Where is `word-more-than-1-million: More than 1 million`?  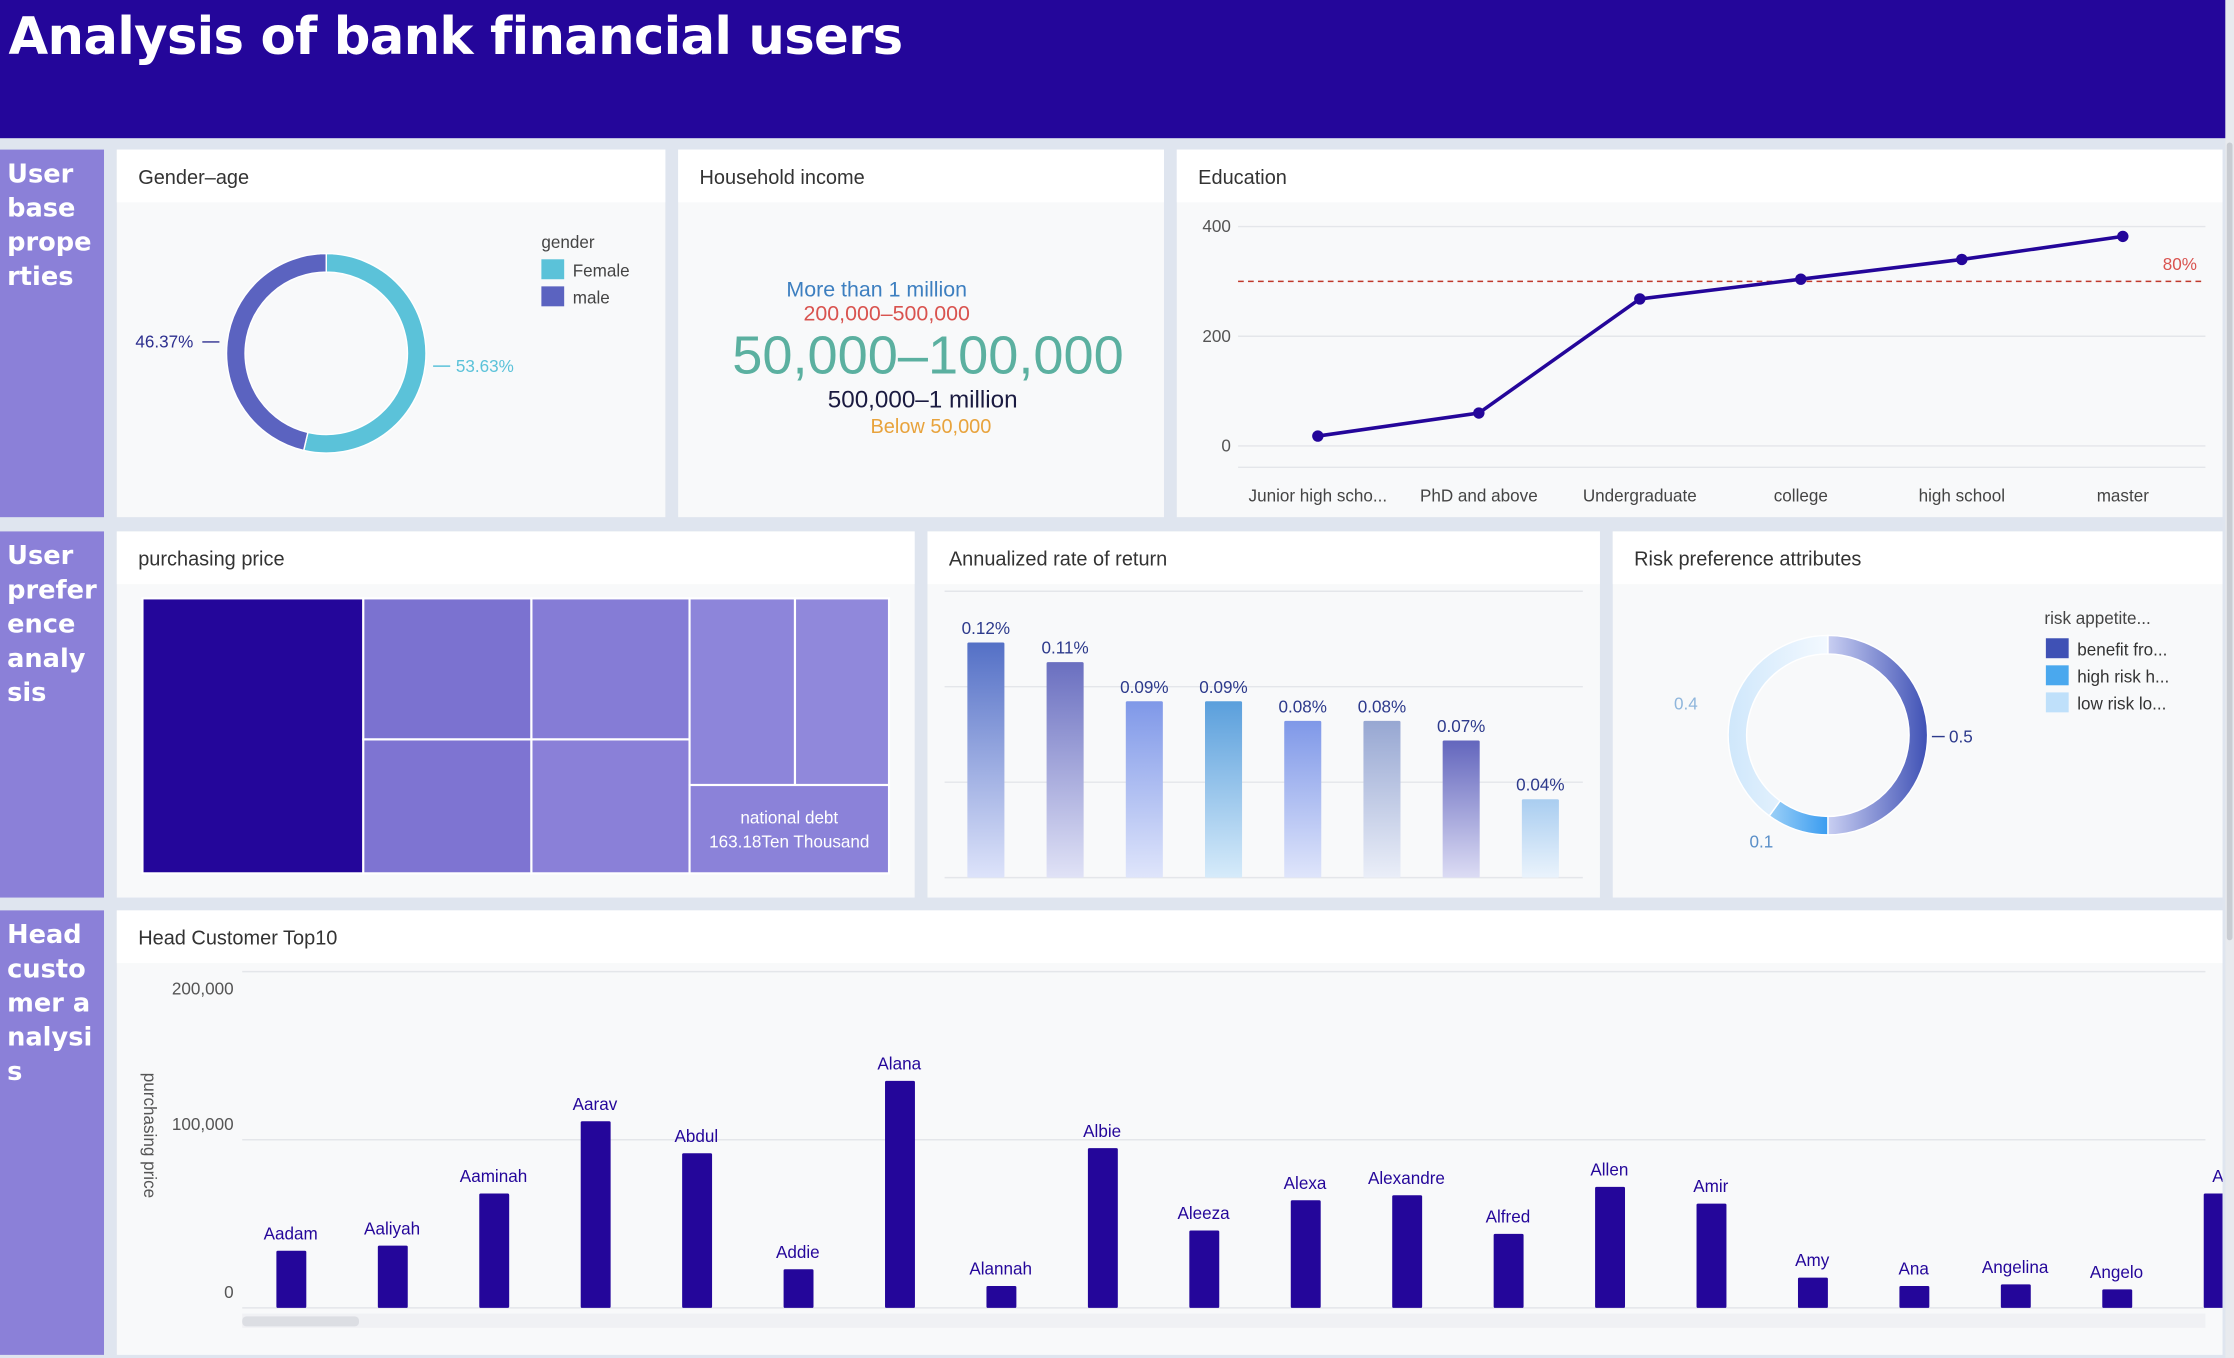 word-more-than-1-million: More than 1 million is located at coordinates (876, 290).